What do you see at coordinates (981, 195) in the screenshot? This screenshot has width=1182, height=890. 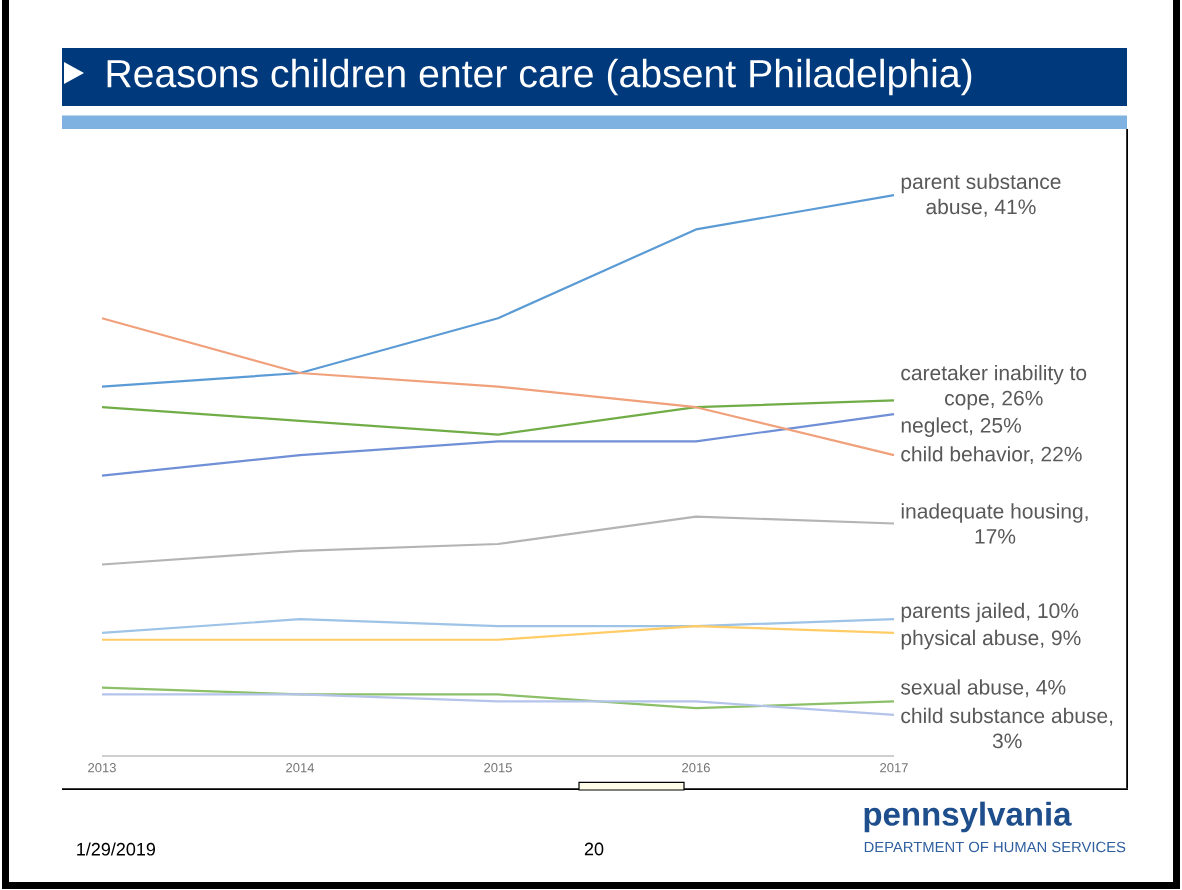 I see `data-label: parent substance abuse, 41%` at bounding box center [981, 195].